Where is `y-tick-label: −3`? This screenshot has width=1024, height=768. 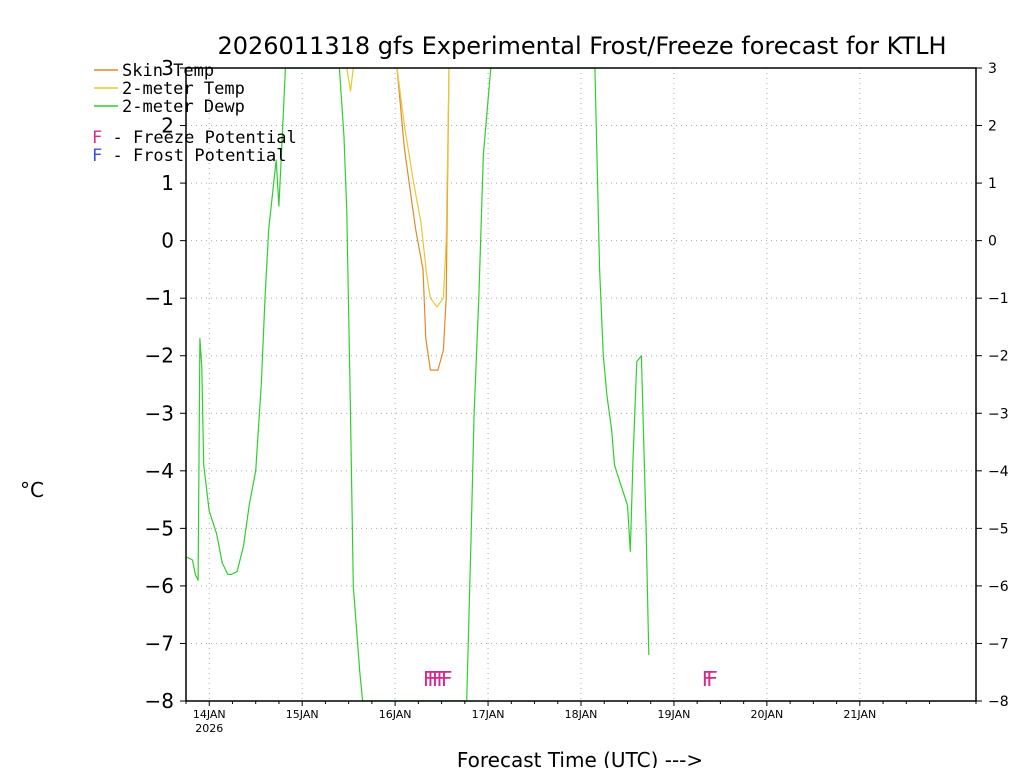 y-tick-label: −3 is located at coordinates (159, 413).